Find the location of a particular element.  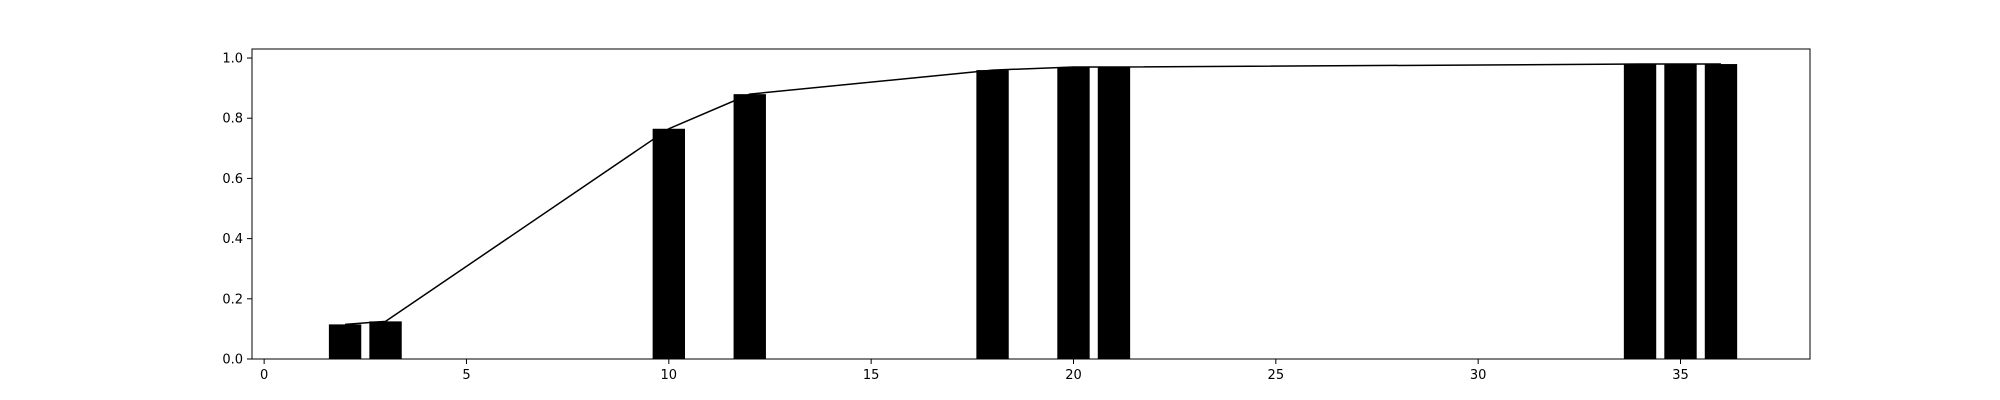

x-tick-label: 15 is located at coordinates (871, 375).